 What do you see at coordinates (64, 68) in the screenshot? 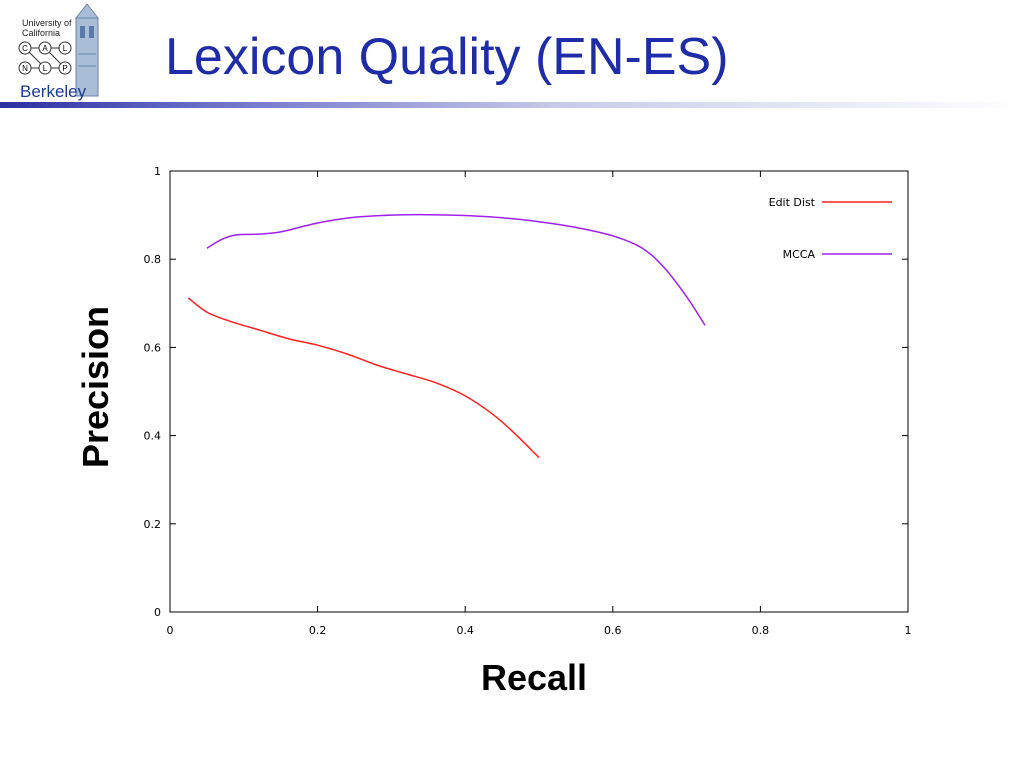
I see `logo-letter-p: P` at bounding box center [64, 68].